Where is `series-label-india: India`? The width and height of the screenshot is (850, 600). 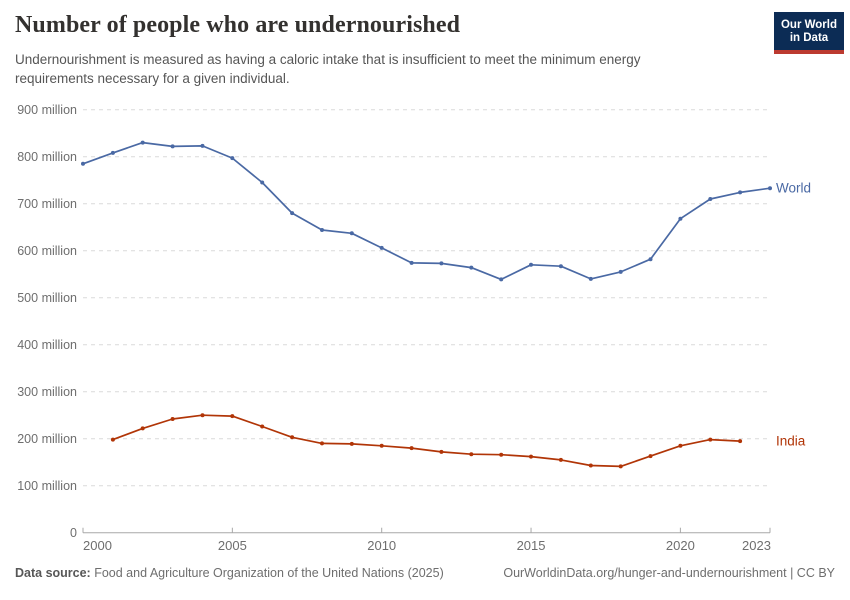
series-label-india: India is located at coordinates (791, 441).